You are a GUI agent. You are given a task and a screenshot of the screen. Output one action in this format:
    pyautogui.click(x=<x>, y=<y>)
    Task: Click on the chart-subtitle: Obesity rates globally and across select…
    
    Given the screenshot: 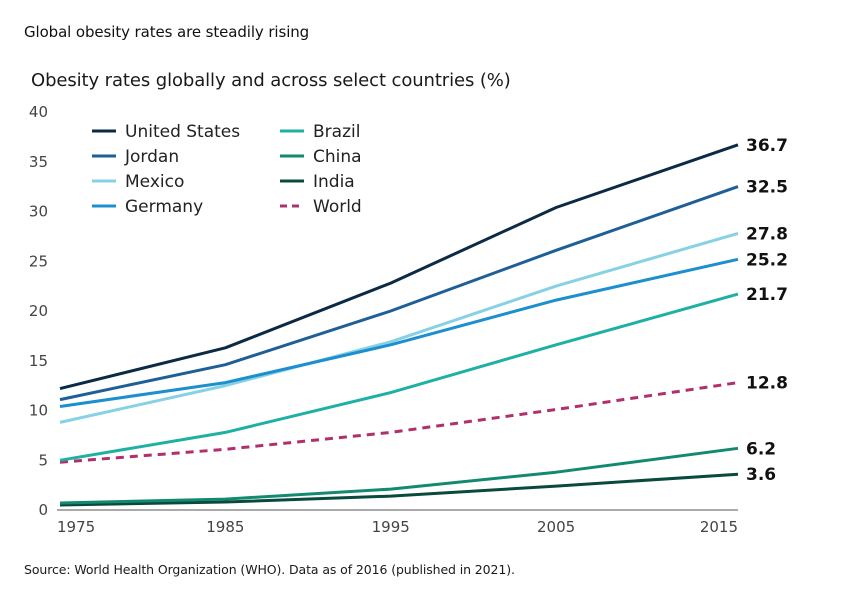 What is the action you would take?
    pyautogui.click(x=271, y=80)
    